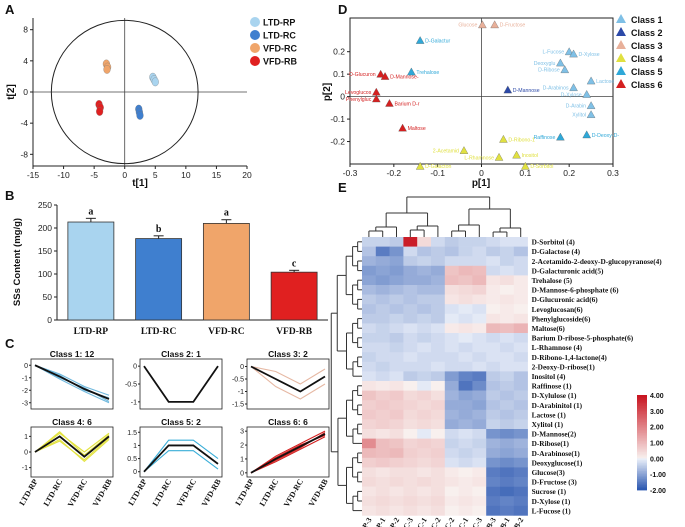 This screenshot has height=527, width=685. What do you see at coordinates (358, 93) in the screenshot?
I see `loading-label: Levoglucos` at bounding box center [358, 93].